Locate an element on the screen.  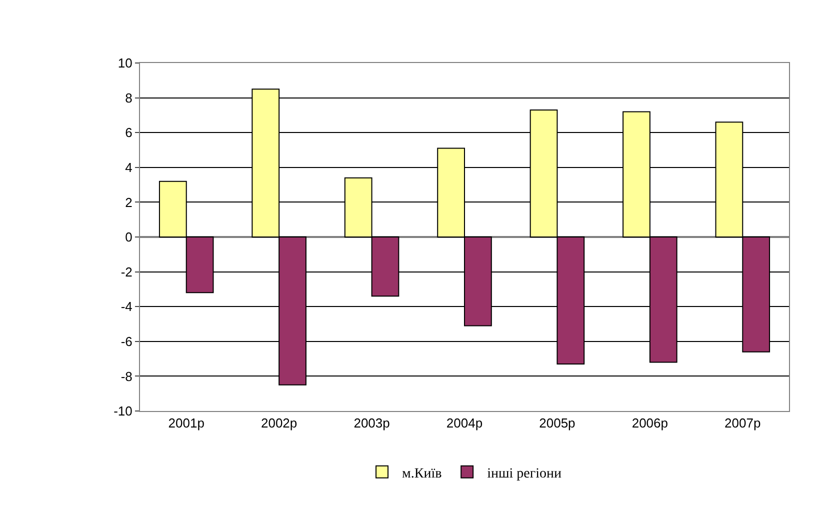
y-tick-label: -6 is located at coordinates (126, 341).